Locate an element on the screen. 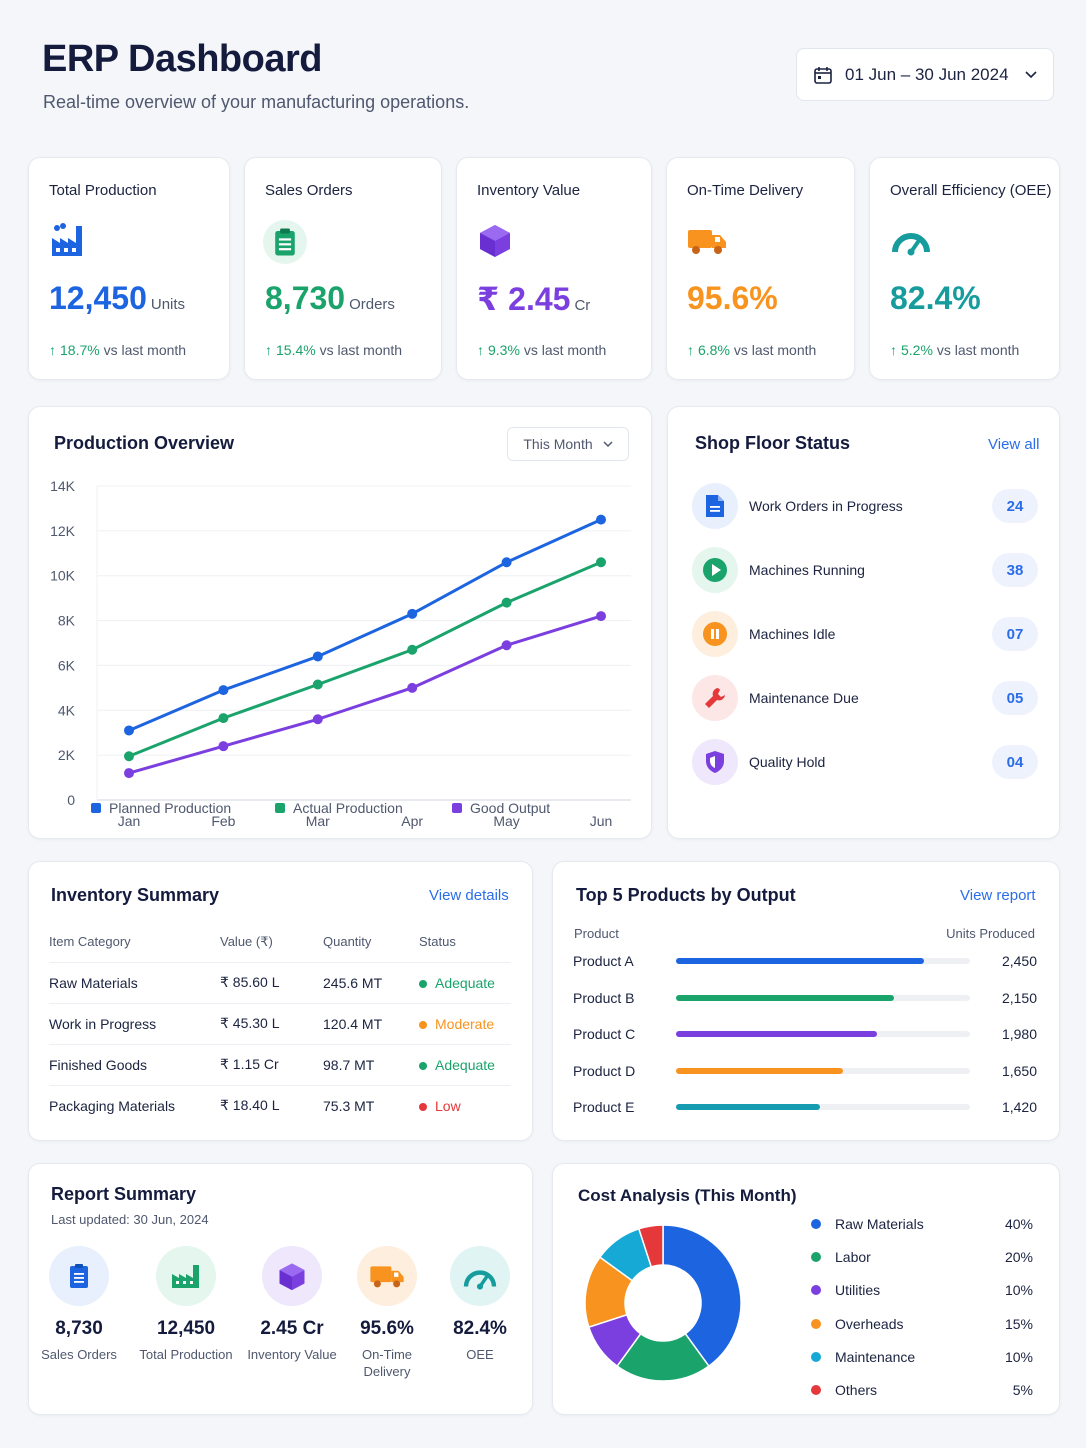  card-title: Inventory Summary is located at coordinates (135, 895).